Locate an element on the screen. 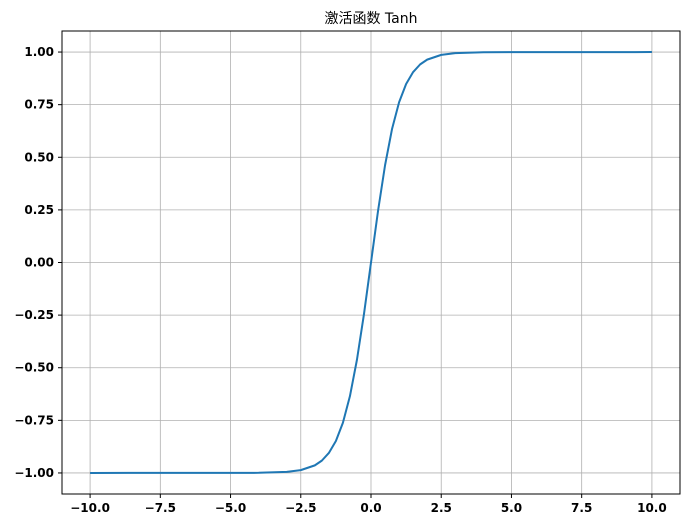  y-tick-label: −0.50 is located at coordinates (34, 368).